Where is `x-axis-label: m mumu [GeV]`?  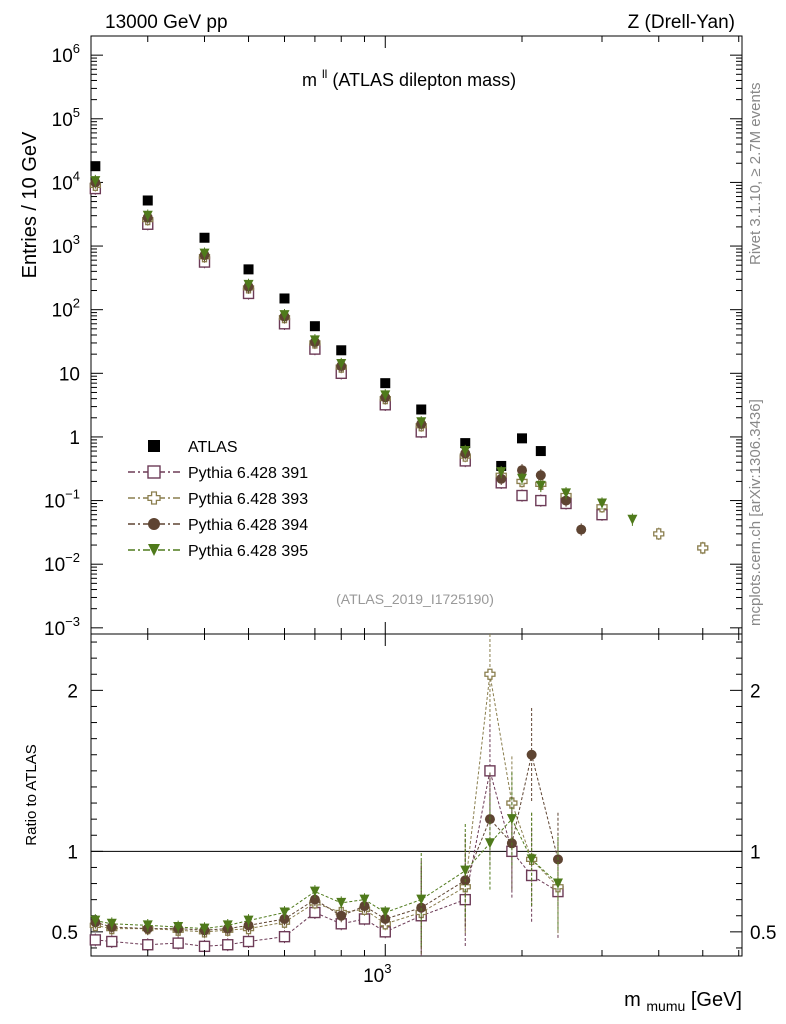
x-axis-label: m mumu [GeV] is located at coordinates (683, 1002).